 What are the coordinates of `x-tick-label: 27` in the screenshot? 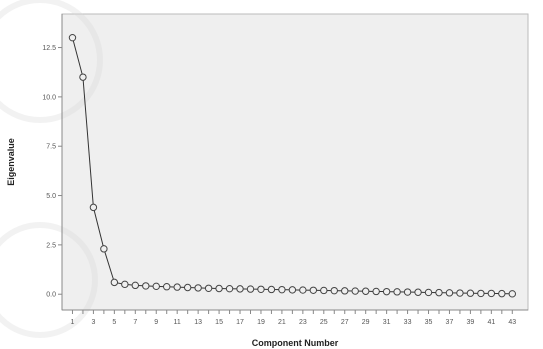 It's located at (345, 322).